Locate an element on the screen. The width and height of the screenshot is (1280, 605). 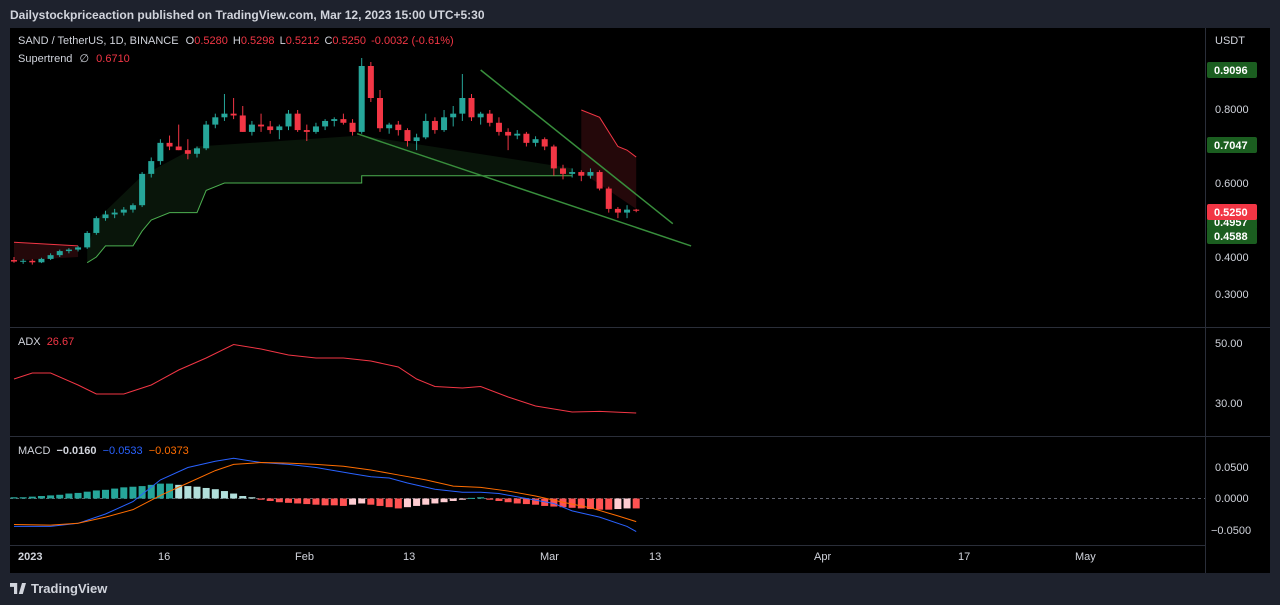
macd-legend: MACD −0.0160 −0.0533 −0.0373 is located at coordinates (103, 451).